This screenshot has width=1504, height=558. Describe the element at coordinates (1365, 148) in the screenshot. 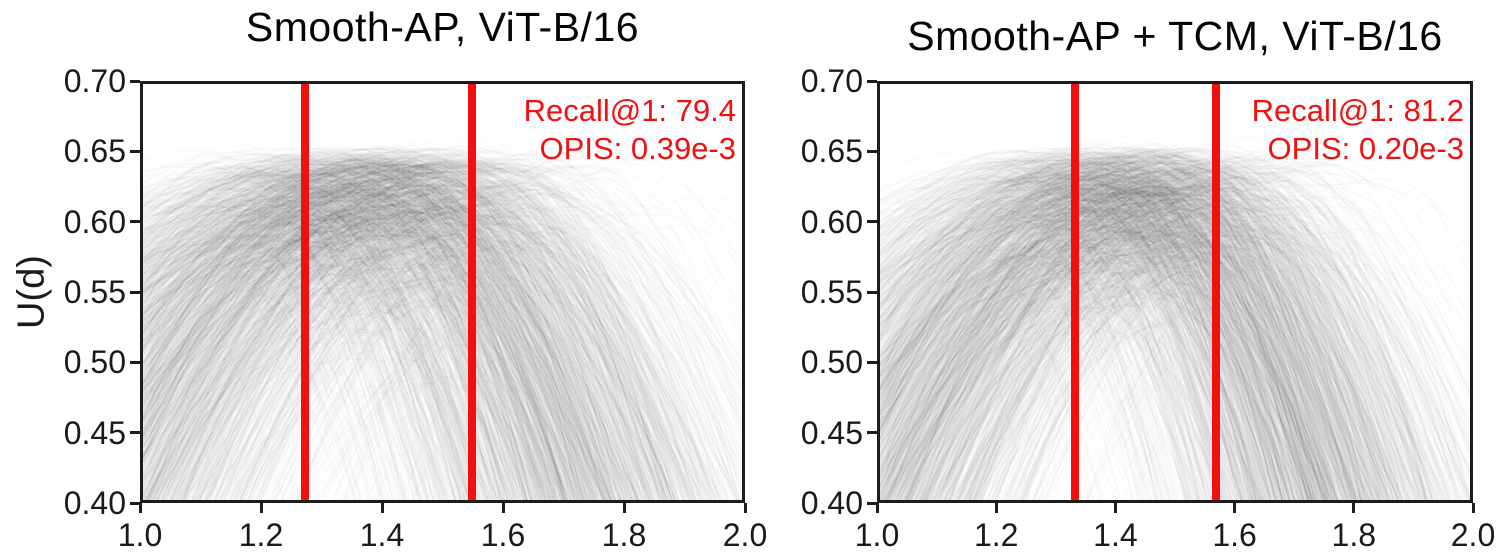

I see `opis-annotation: OPIS: 0.20e-3` at that location.